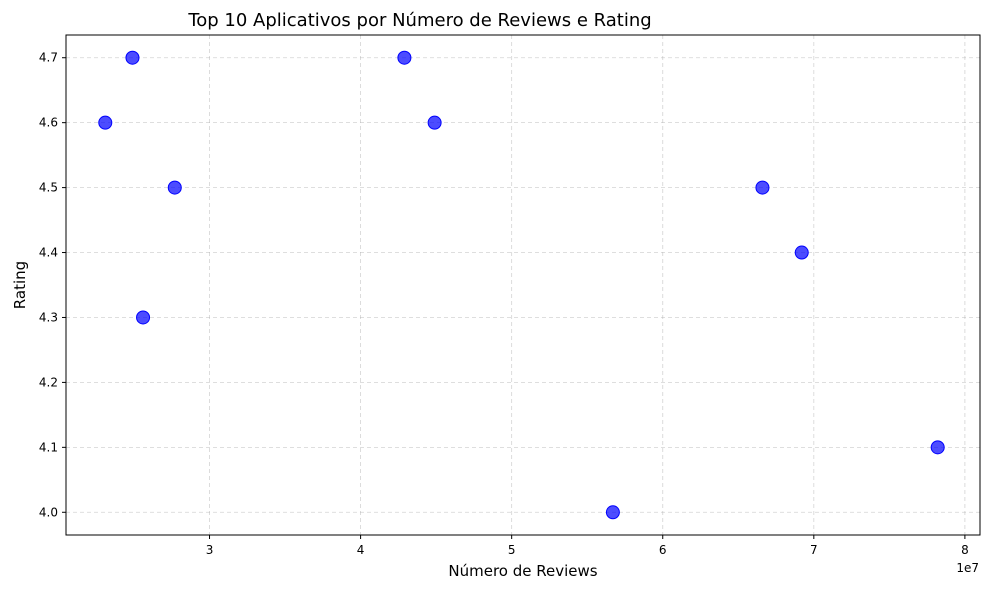 This screenshot has height=590, width=989. I want to click on x-tick-label: 5, so click(512, 550).